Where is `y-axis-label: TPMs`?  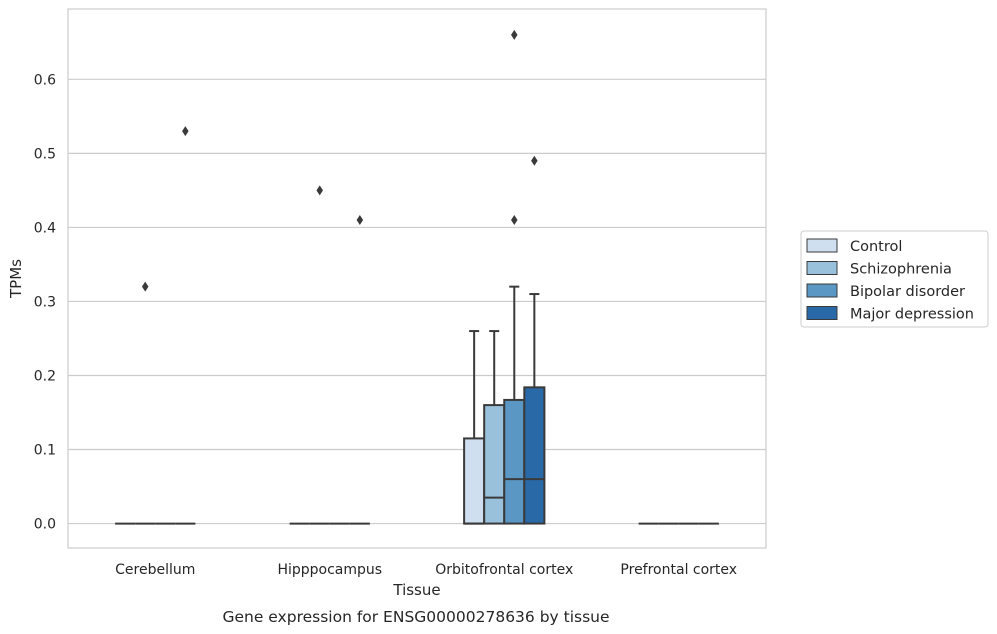
y-axis-label: TPMs is located at coordinates (16, 279).